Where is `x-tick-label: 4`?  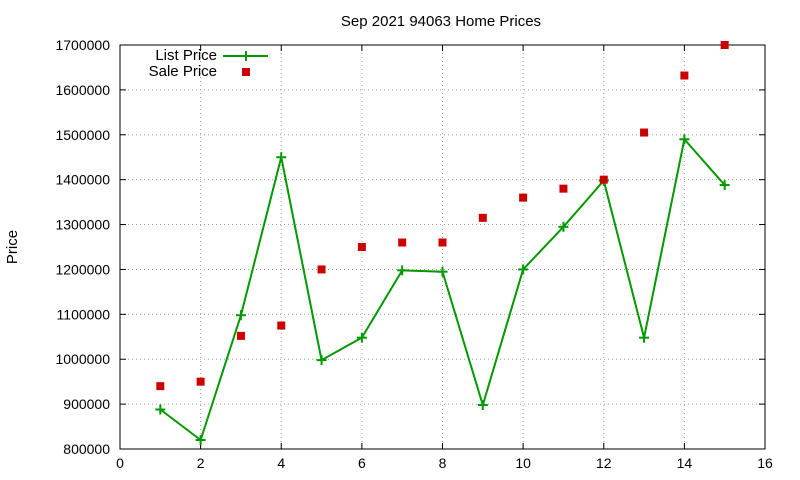
x-tick-label: 4 is located at coordinates (281, 463).